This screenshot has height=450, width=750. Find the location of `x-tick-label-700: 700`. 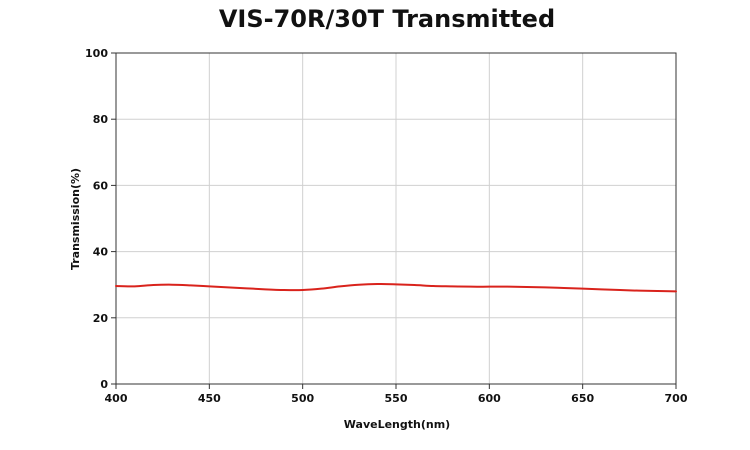

x-tick-label-700: 700 is located at coordinates (676, 398).